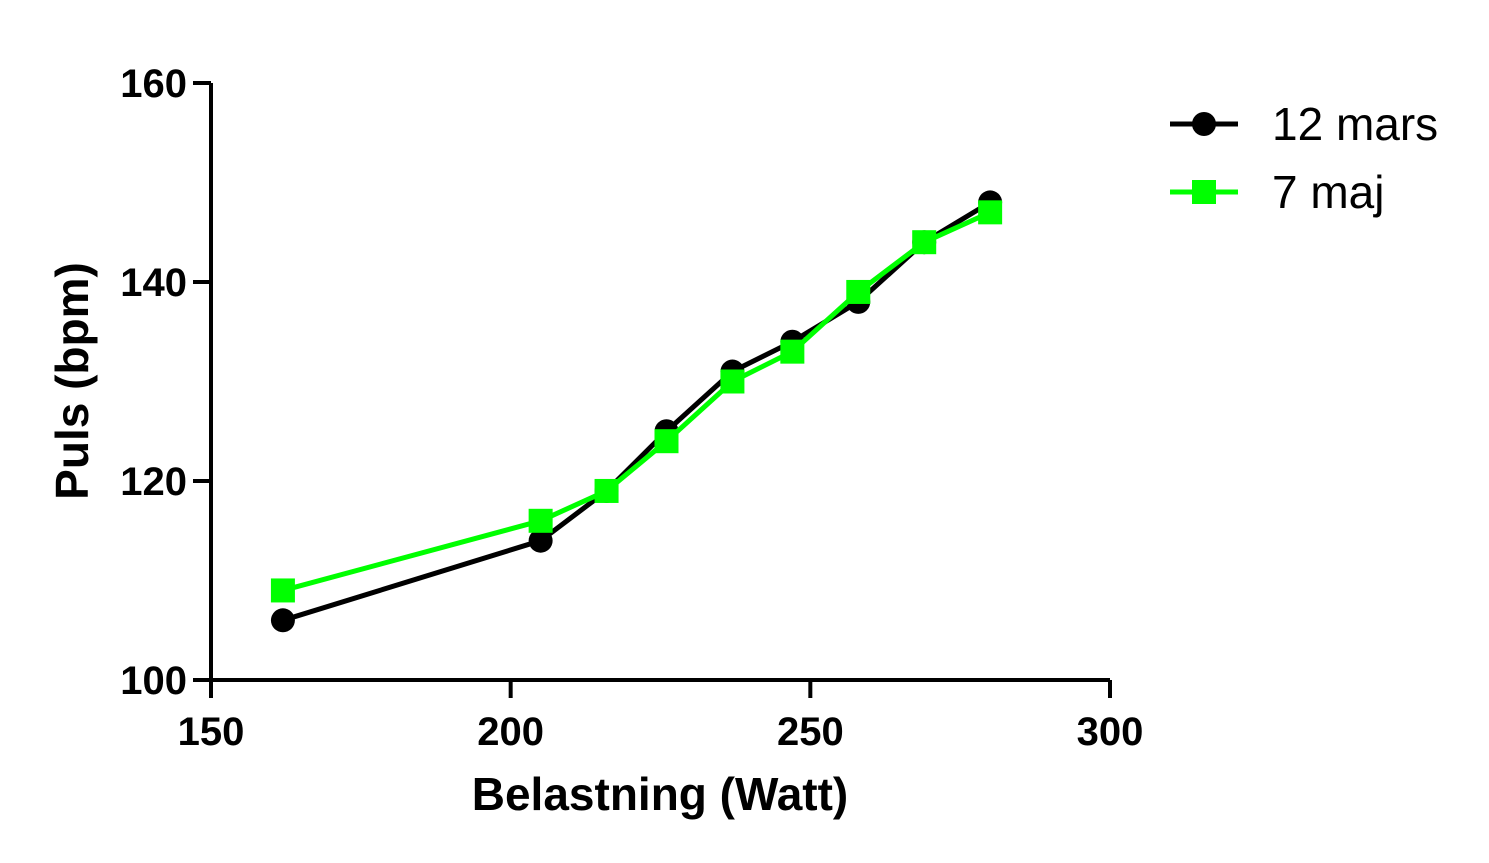 This screenshot has height=863, width=1489. Describe the element at coordinates (153, 283) in the screenshot. I see `y-tick-label: 140` at that location.